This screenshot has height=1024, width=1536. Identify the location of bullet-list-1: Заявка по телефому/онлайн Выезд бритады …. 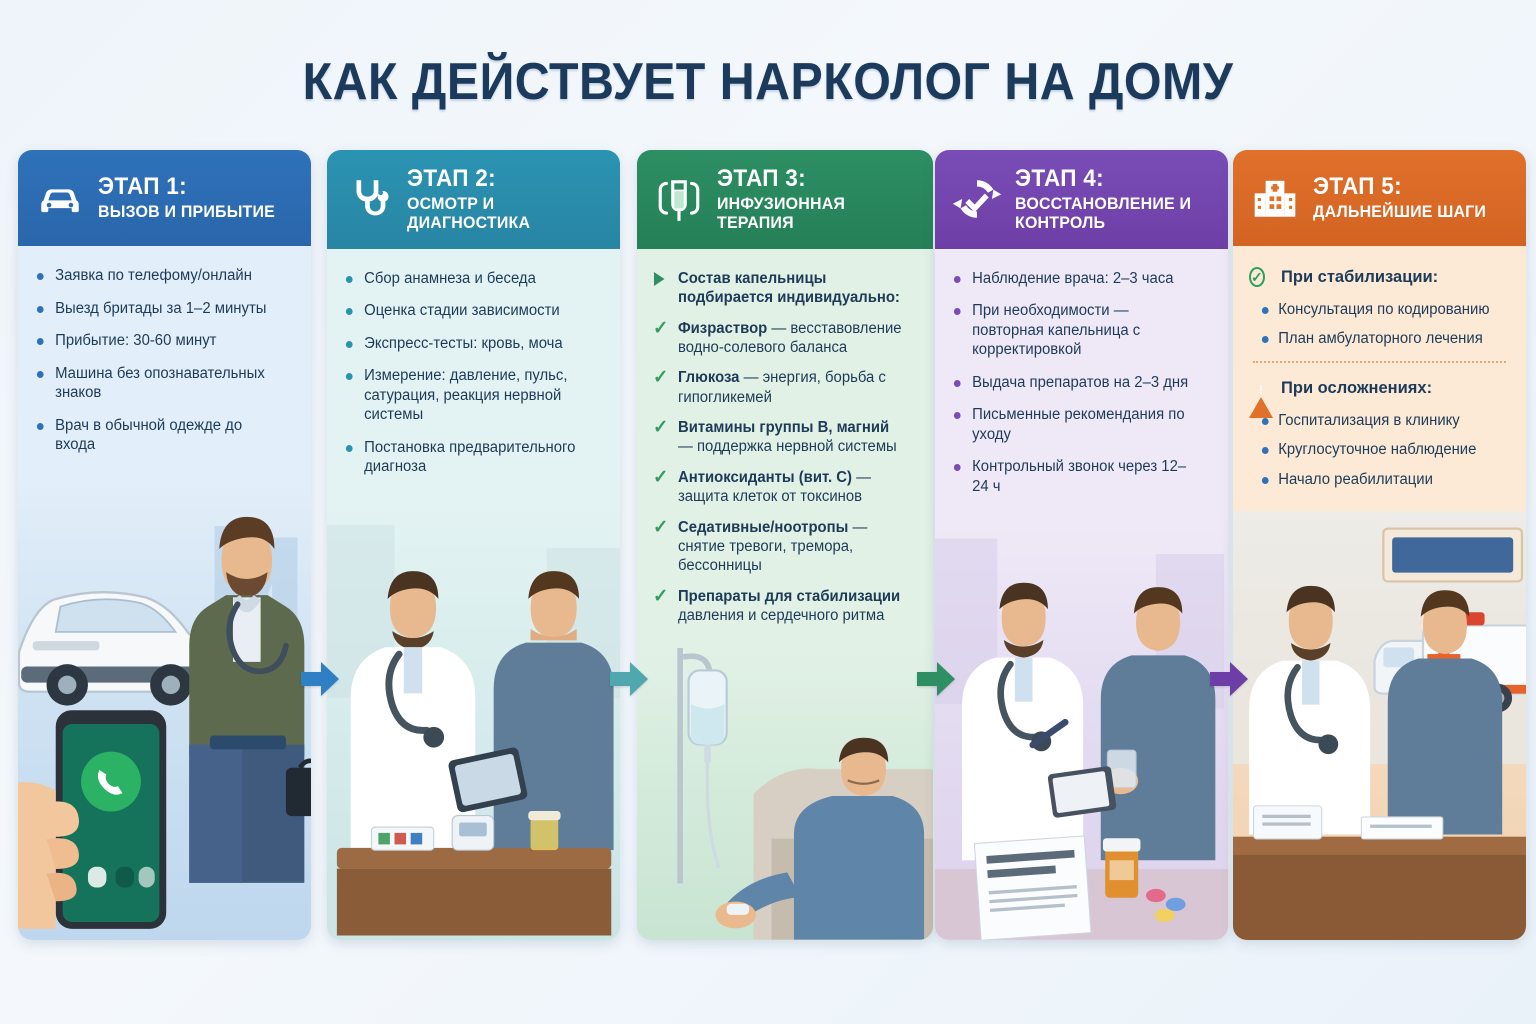
(164, 360).